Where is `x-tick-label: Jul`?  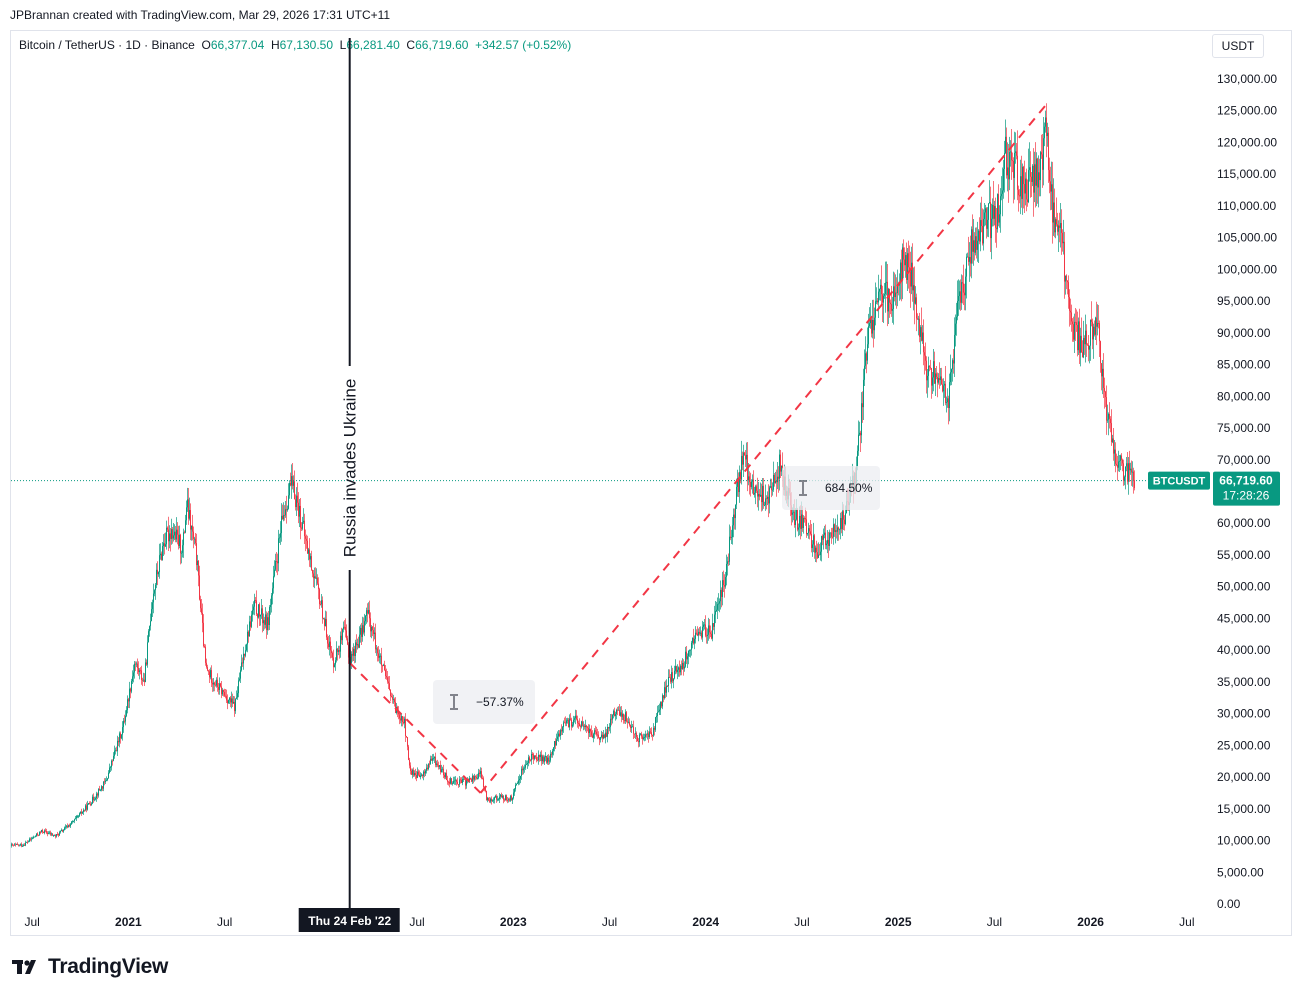
x-tick-label: Jul is located at coordinates (994, 922).